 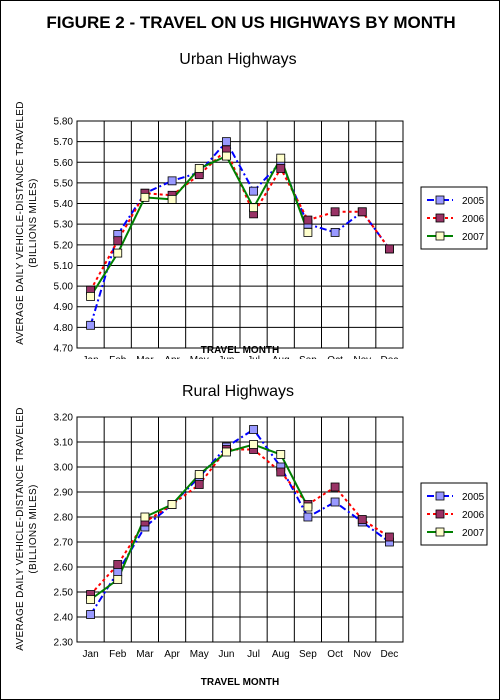 I want to click on y-tick-label: 5.50, so click(x=64, y=183).